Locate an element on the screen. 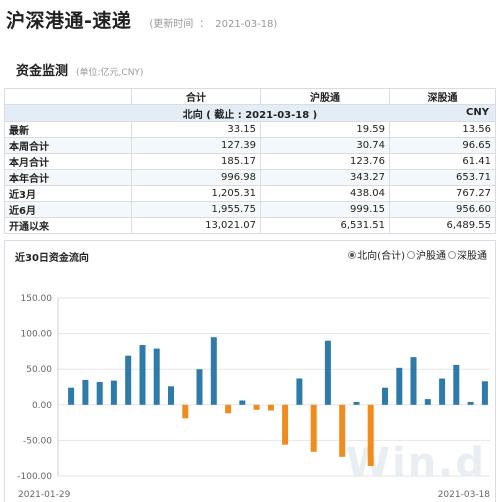 The width and height of the screenshot is (500, 502). table-row: 近3月 1,205.31 438.04 767.27 is located at coordinates (250, 193).